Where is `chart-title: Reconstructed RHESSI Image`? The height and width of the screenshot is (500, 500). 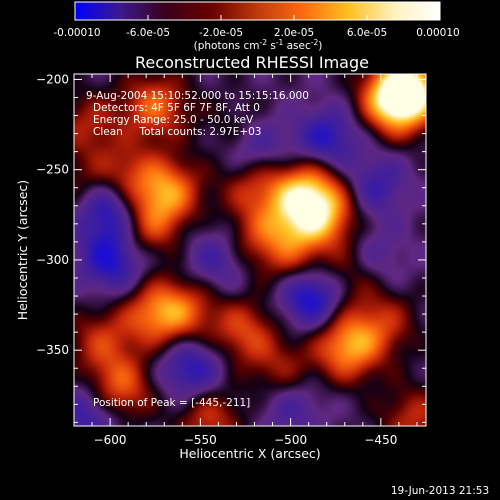
chart-title: Reconstructed RHESSI Image is located at coordinates (252, 62).